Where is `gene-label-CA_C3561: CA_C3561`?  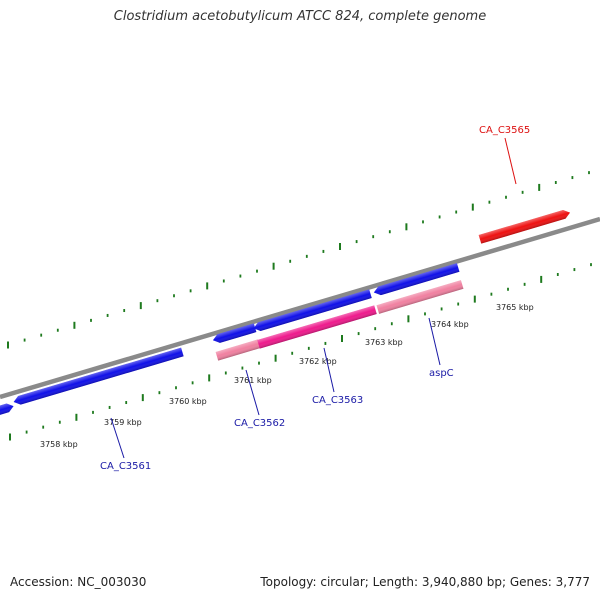 gene-label-CA_C3561: CA_C3561 is located at coordinates (125, 466).